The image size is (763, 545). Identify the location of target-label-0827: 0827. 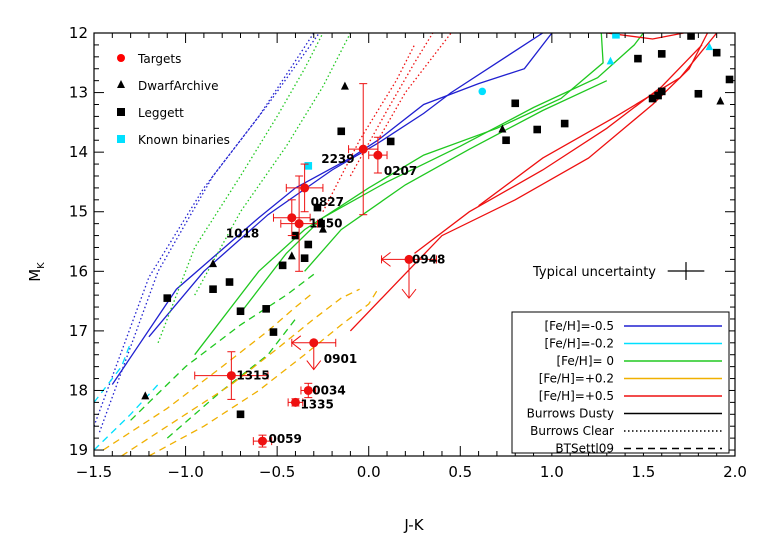
(327, 202).